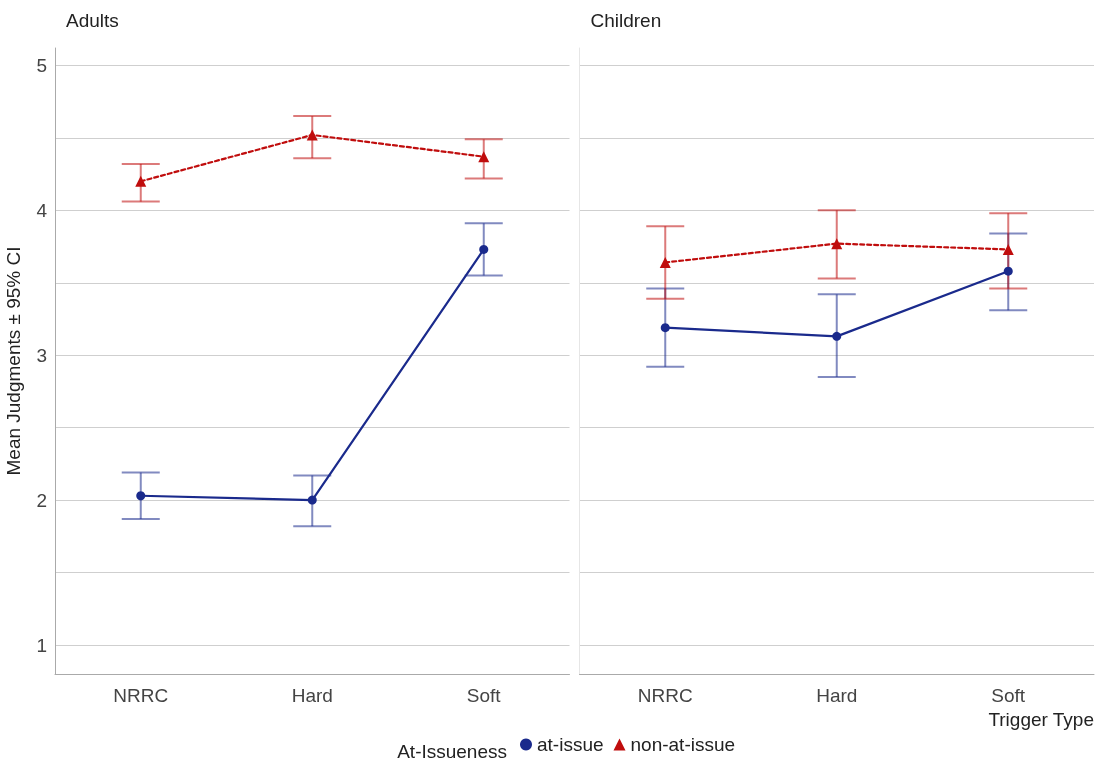 The width and height of the screenshot is (1097, 765). I want to click on chart-title: Adults, so click(92, 20).